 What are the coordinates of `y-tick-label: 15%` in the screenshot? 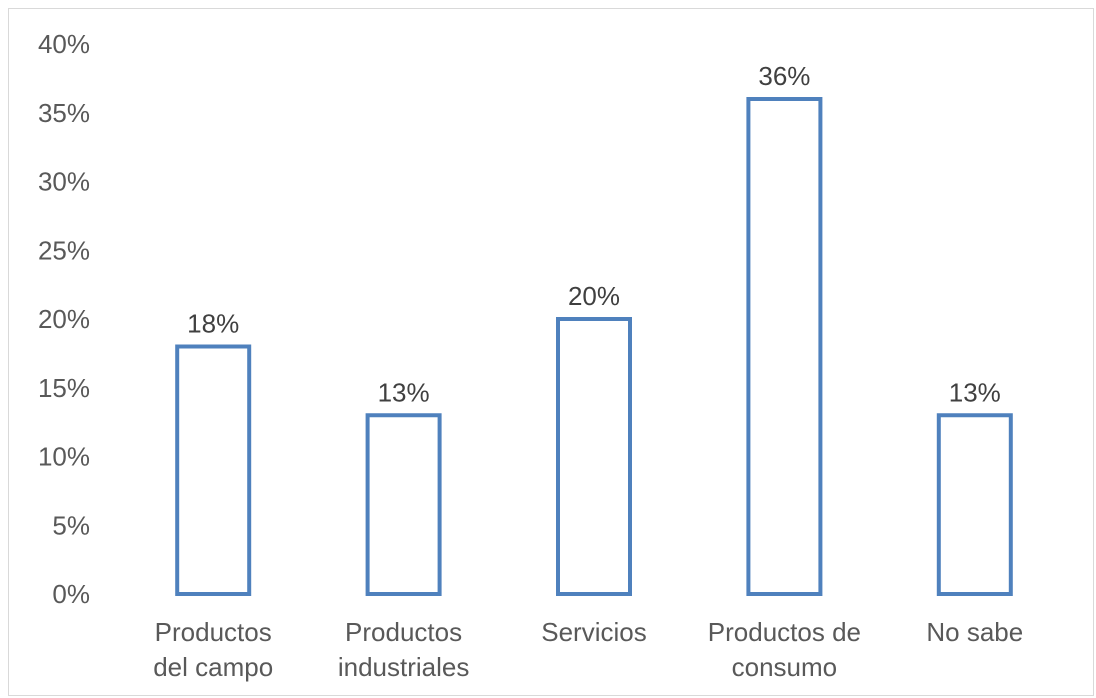 It's located at (64, 388).